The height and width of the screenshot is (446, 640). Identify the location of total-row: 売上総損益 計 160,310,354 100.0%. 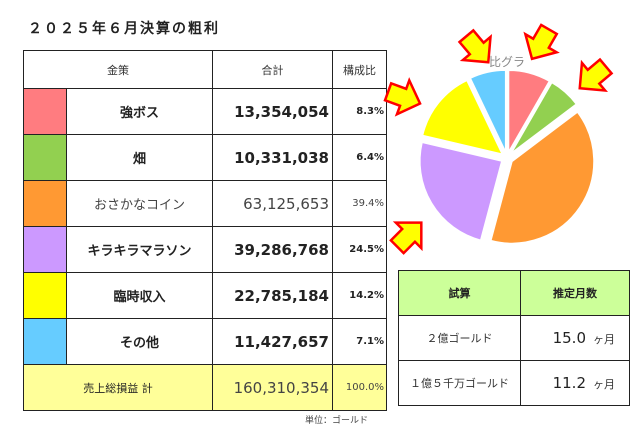
(205, 387).